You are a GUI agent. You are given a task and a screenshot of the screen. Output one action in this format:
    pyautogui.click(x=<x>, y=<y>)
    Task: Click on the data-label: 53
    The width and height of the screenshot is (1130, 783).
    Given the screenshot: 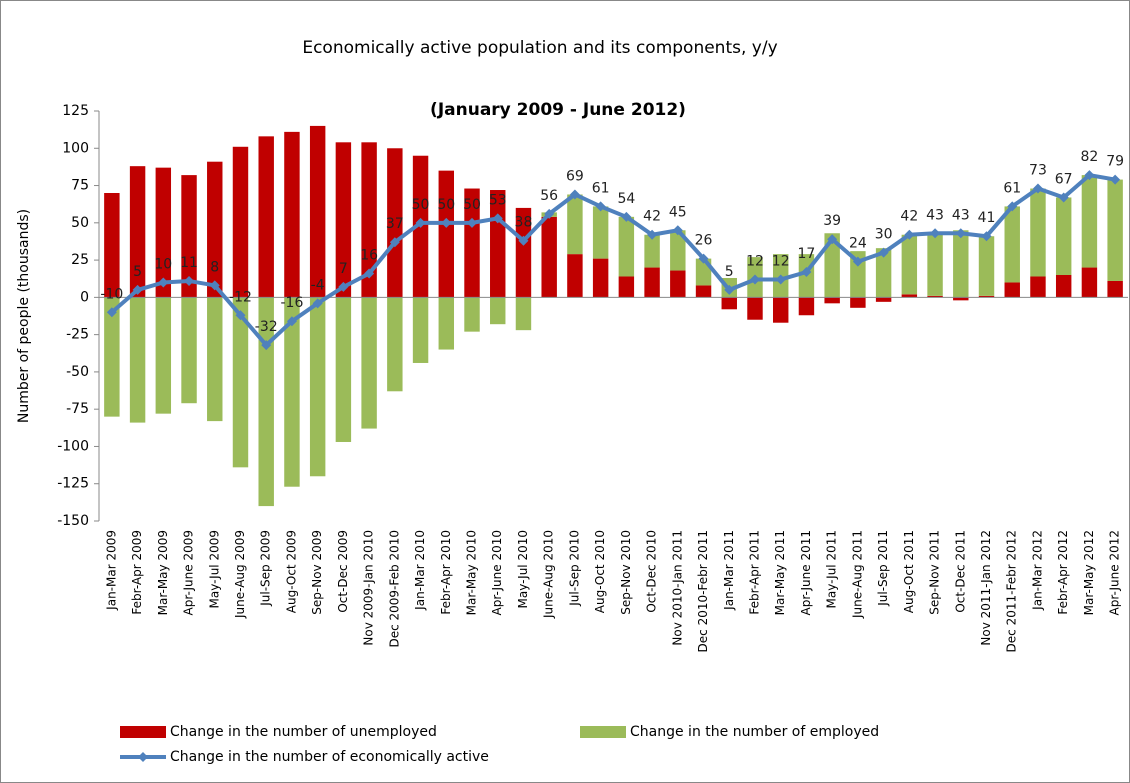 What is the action you would take?
    pyautogui.click(x=498, y=200)
    